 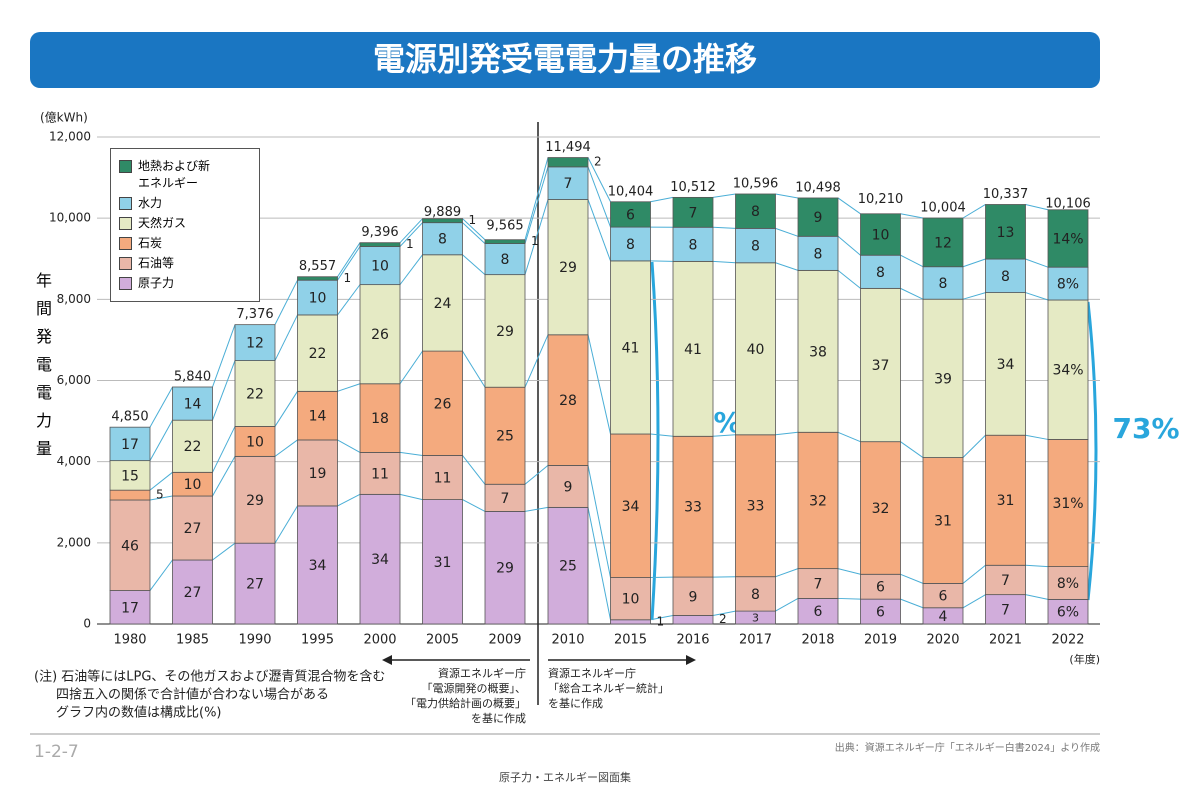 What do you see at coordinates (474, 688) in the screenshot?
I see `source: 「電源開発の概要」、` at bounding box center [474, 688].